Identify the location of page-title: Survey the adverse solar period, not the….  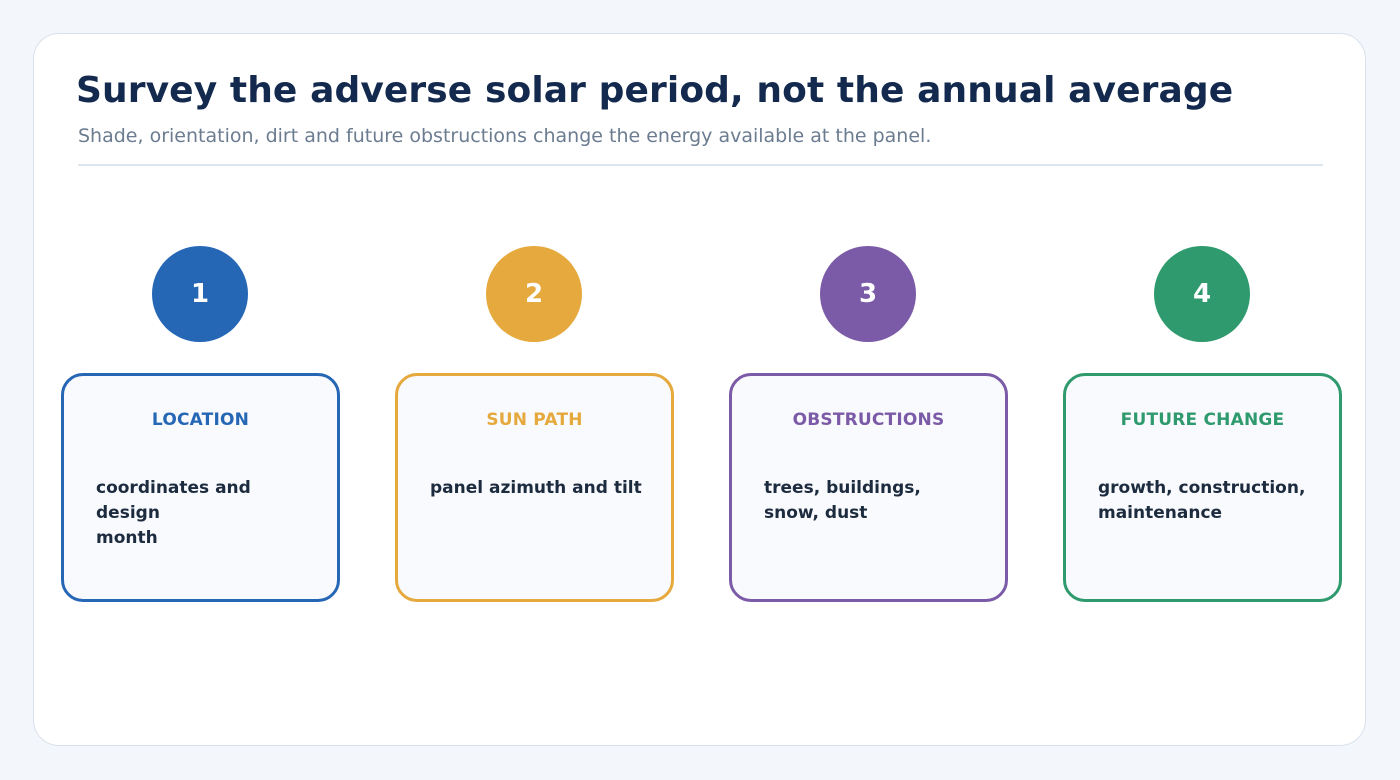
(655, 90).